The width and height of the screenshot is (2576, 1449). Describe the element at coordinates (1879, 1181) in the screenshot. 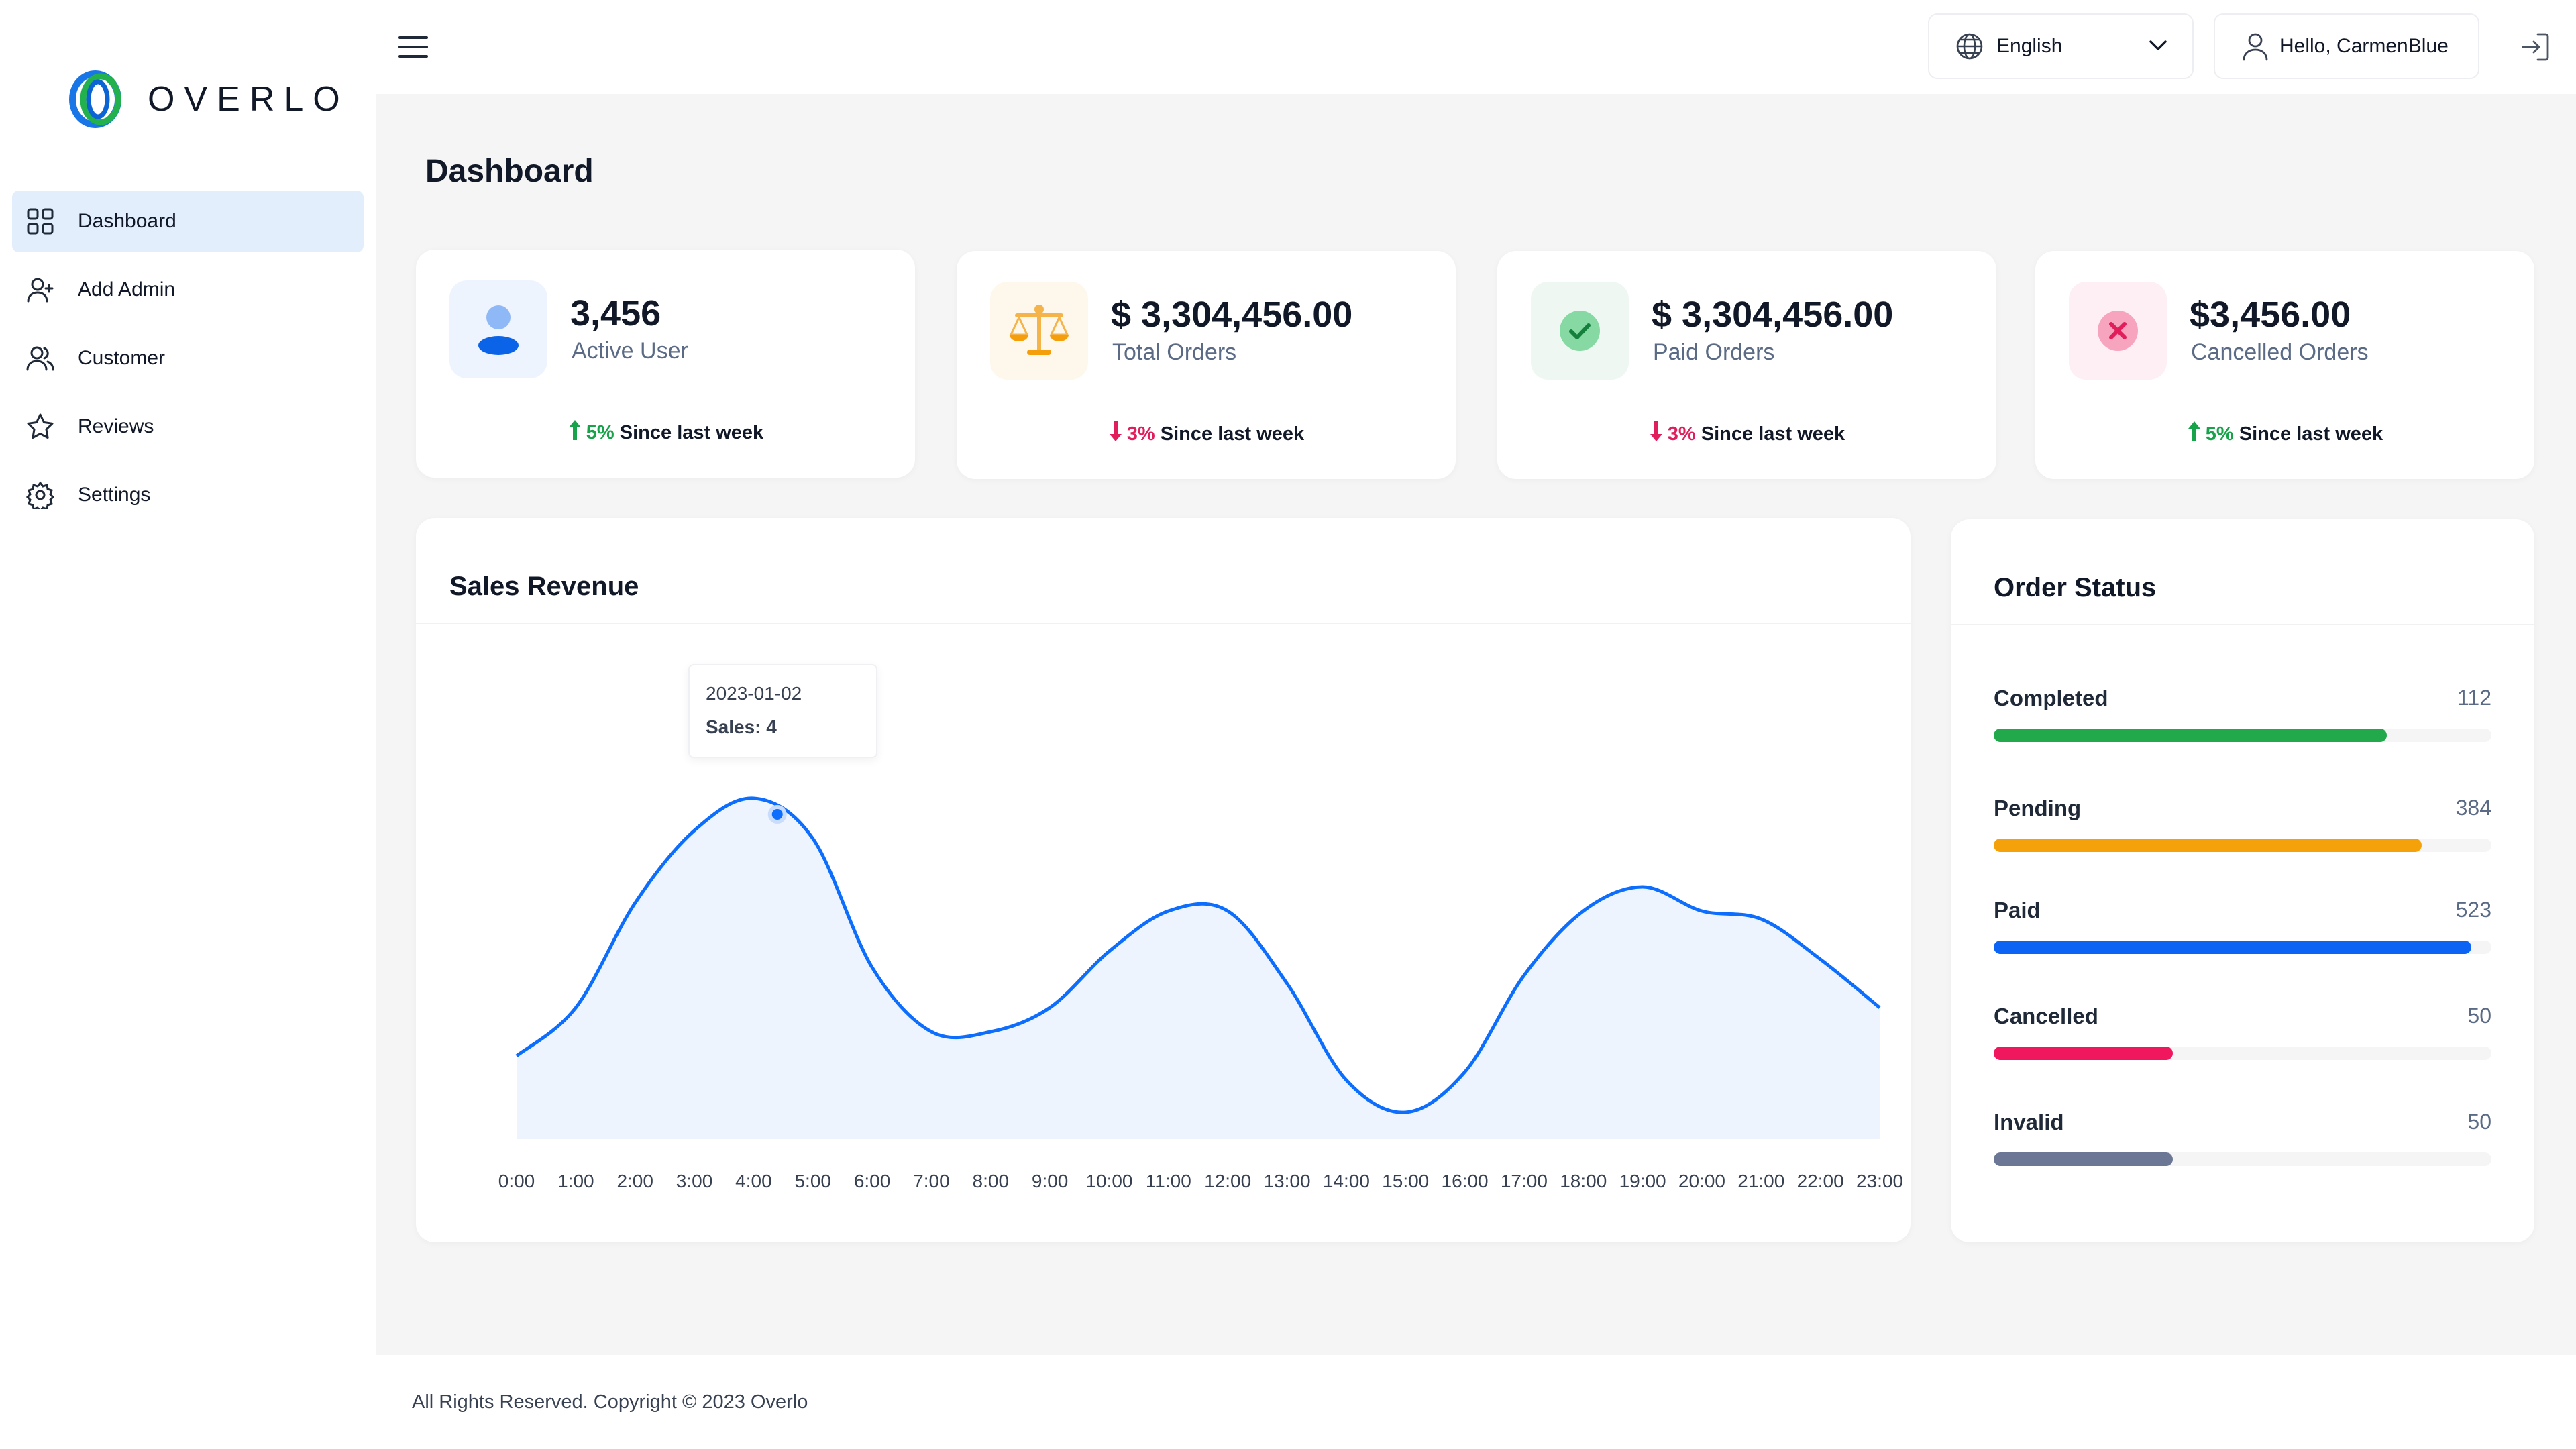

I see `x-tick-label: 23:00` at that location.